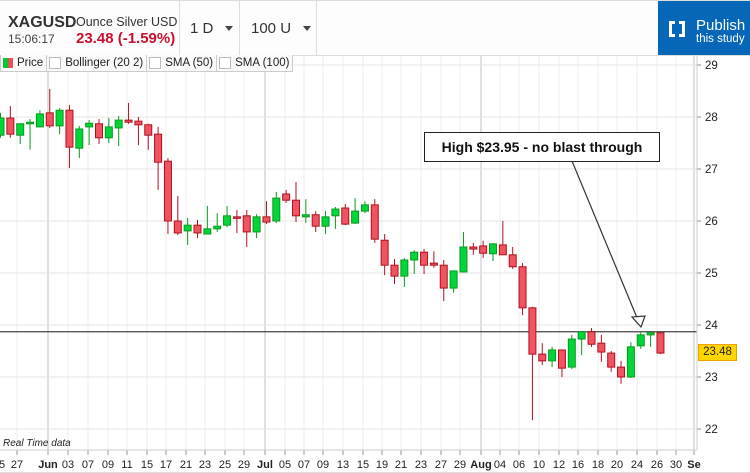 The image size is (750, 473). What do you see at coordinates (606, 243) in the screenshot?
I see `annotation-arrow-line` at bounding box center [606, 243].